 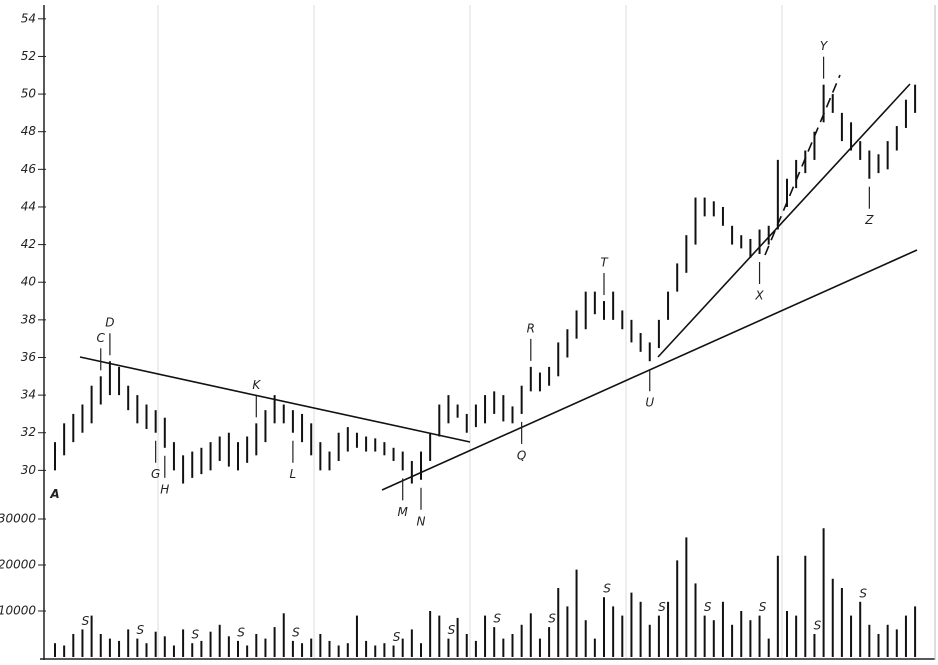 I want to click on annotation: U, so click(x=649, y=403).